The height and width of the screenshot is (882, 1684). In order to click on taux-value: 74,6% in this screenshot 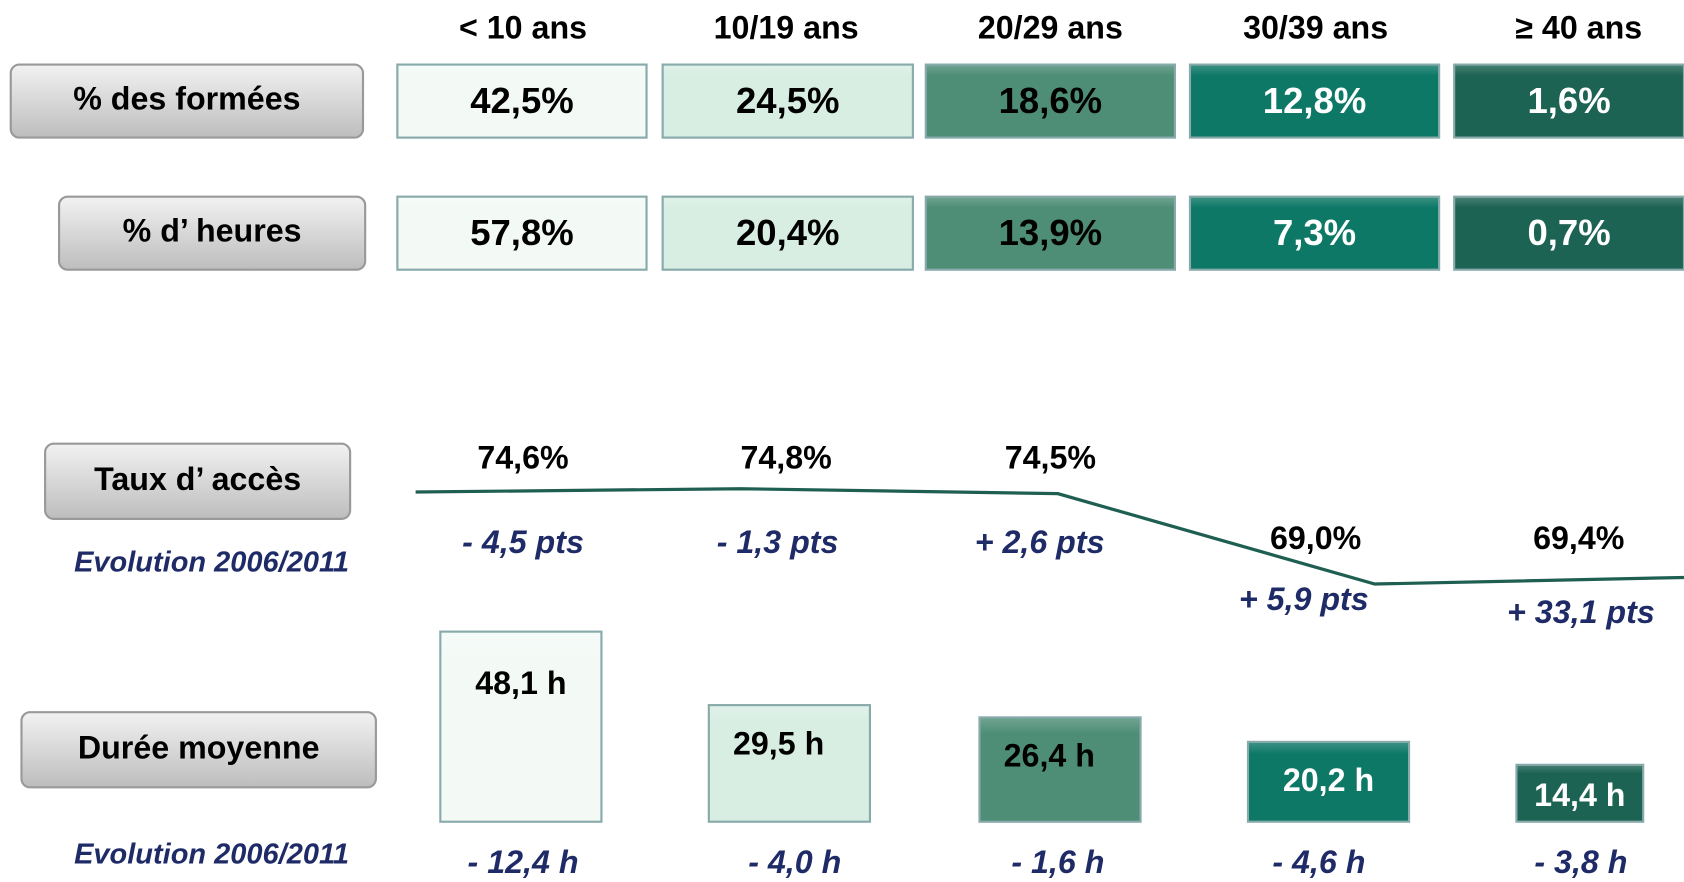, I will do `click(522, 457)`.